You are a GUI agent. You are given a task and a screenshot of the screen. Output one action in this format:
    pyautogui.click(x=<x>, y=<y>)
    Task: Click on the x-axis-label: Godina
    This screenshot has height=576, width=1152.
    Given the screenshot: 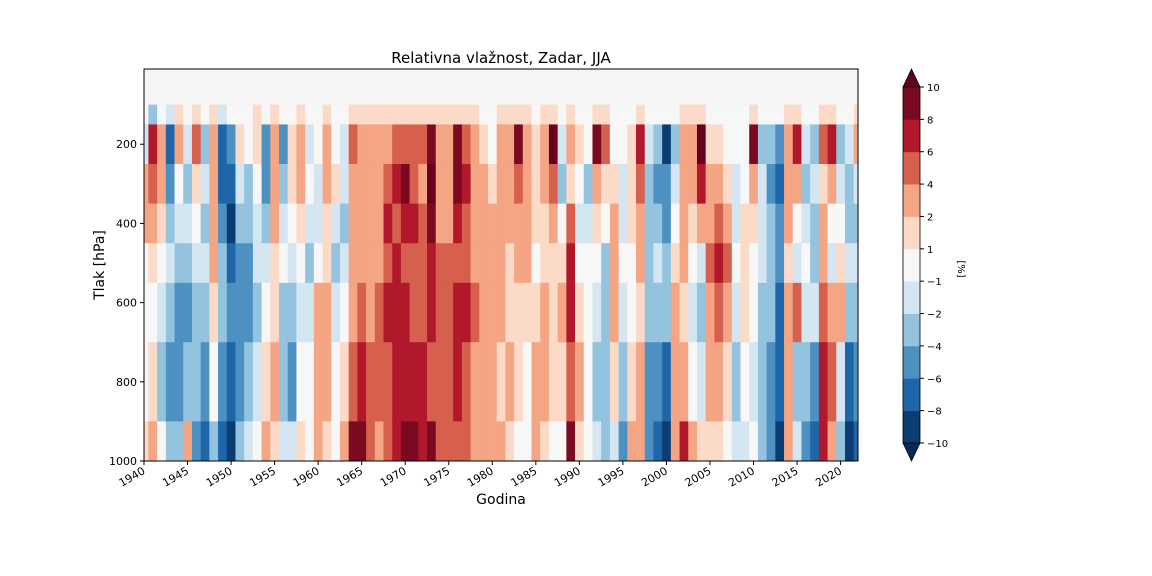 What is the action you would take?
    pyautogui.click(x=501, y=500)
    